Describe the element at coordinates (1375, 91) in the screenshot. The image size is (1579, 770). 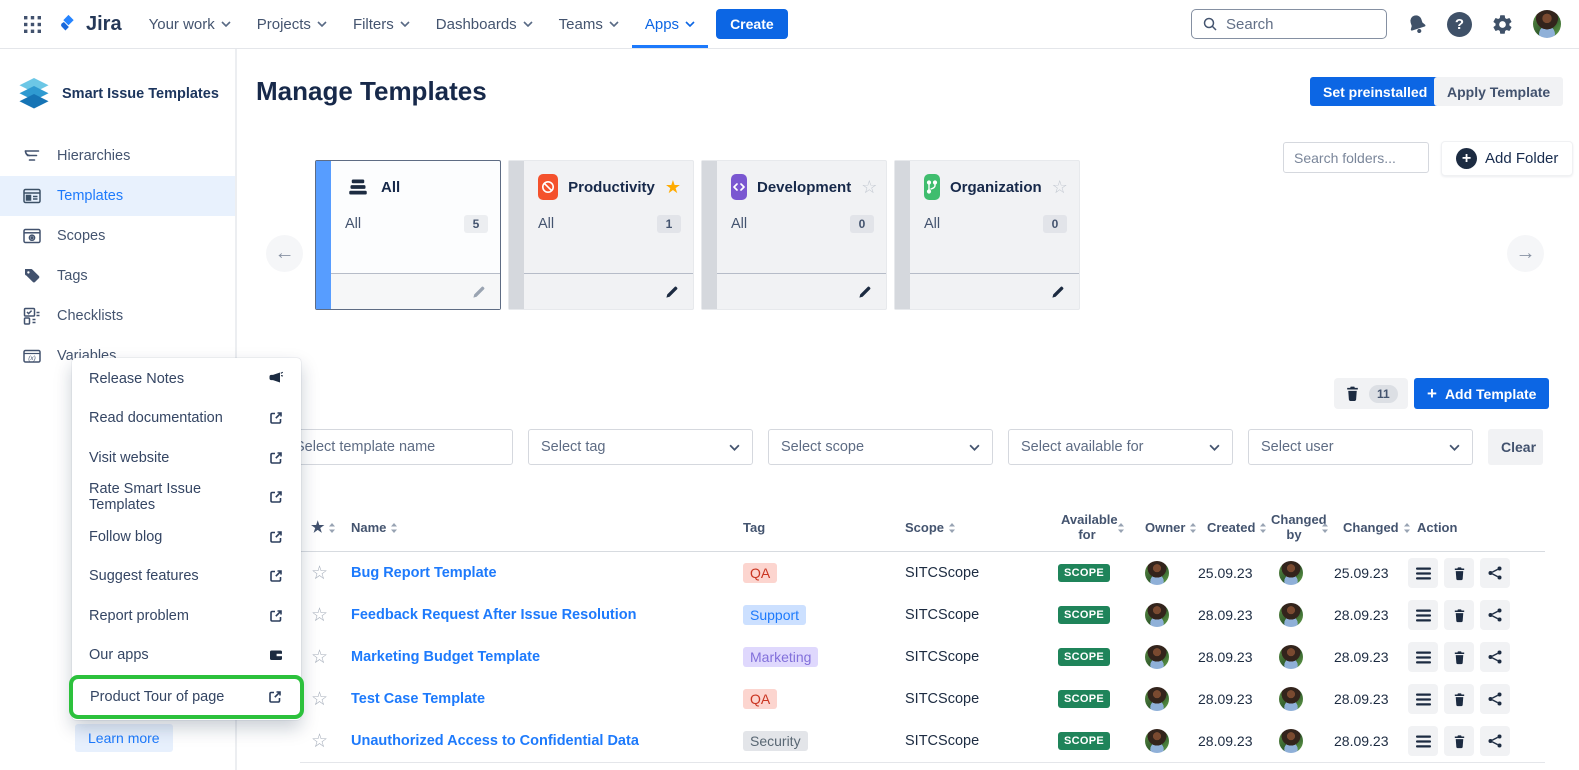
I see `set-preinstalled-button: Set preinstalled` at that location.